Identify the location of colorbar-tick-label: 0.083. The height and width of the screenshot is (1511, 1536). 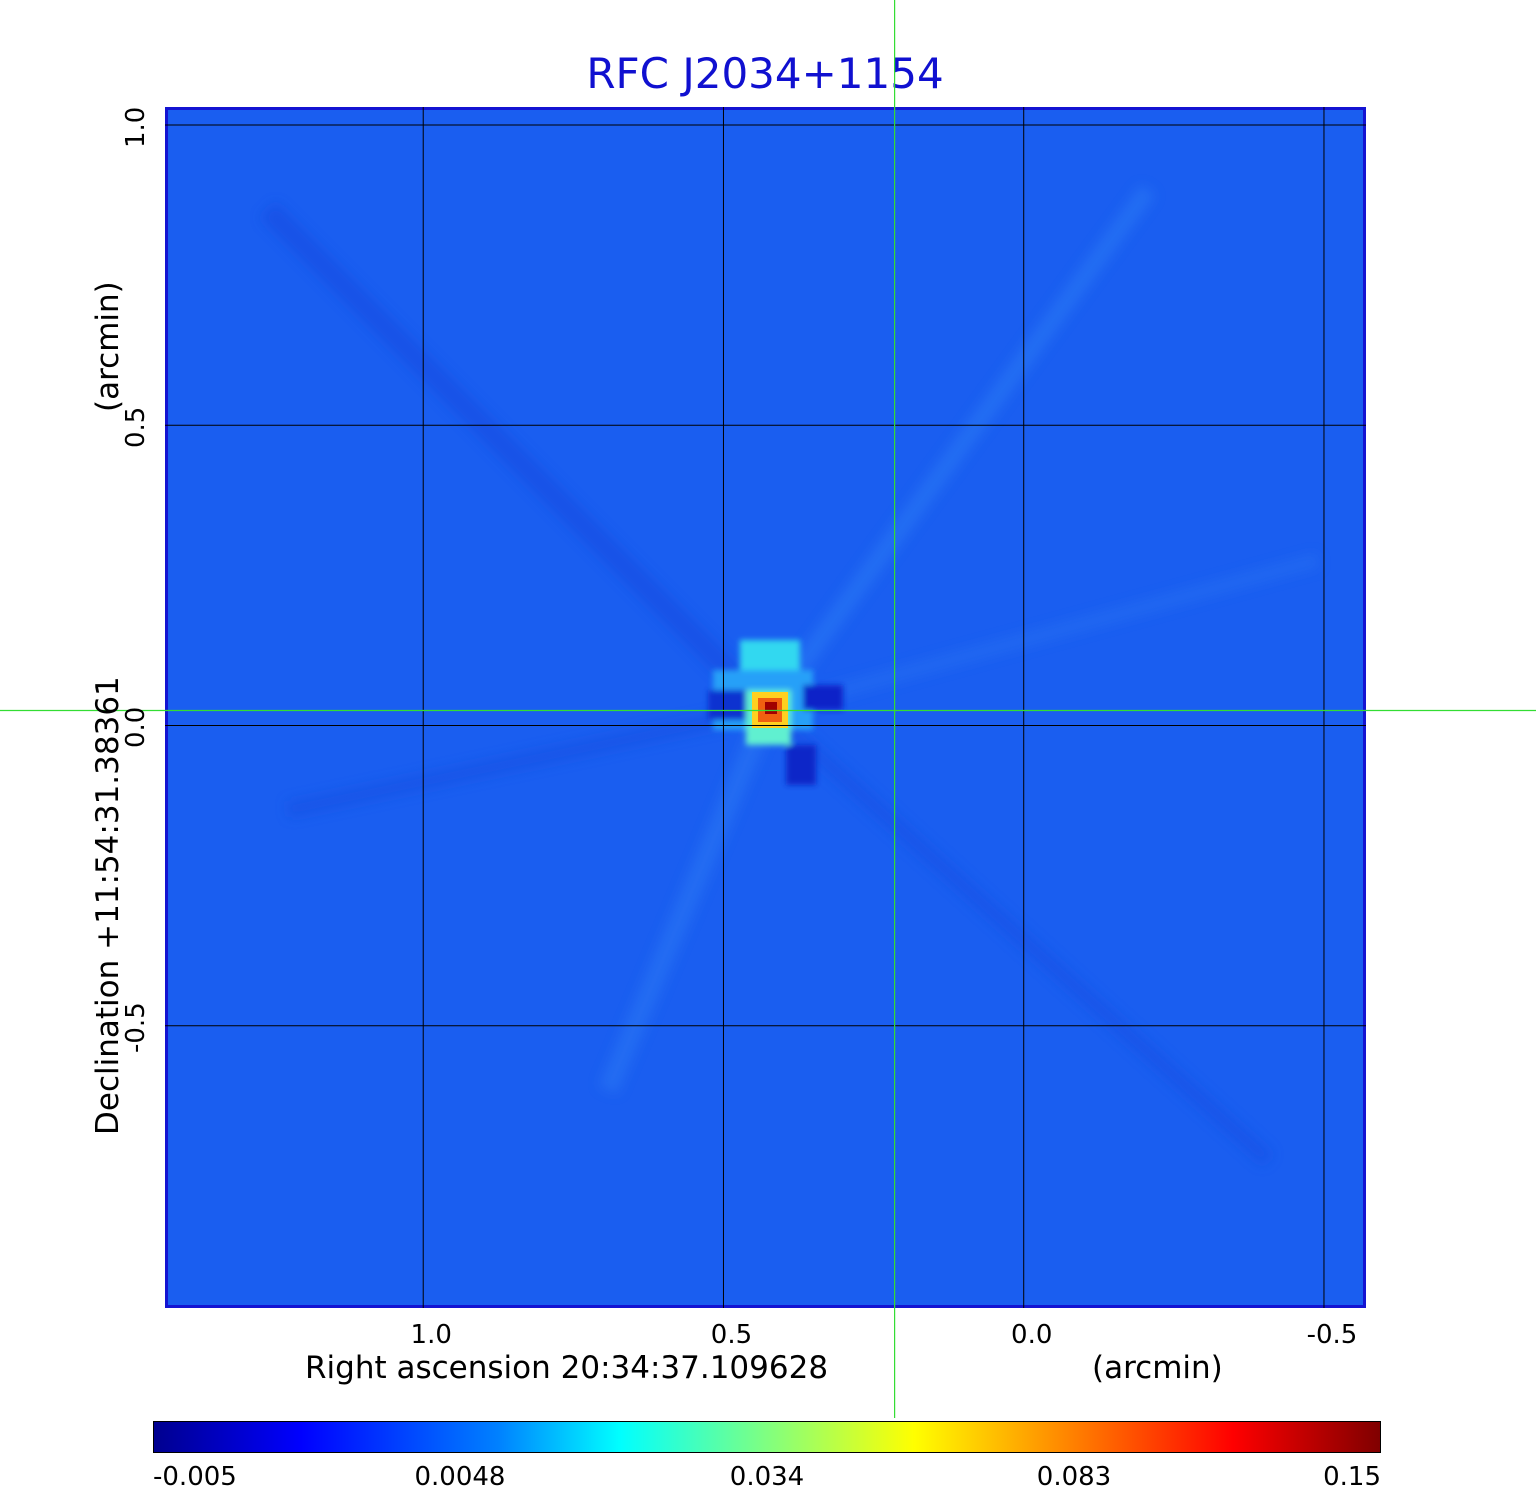
(1074, 1477).